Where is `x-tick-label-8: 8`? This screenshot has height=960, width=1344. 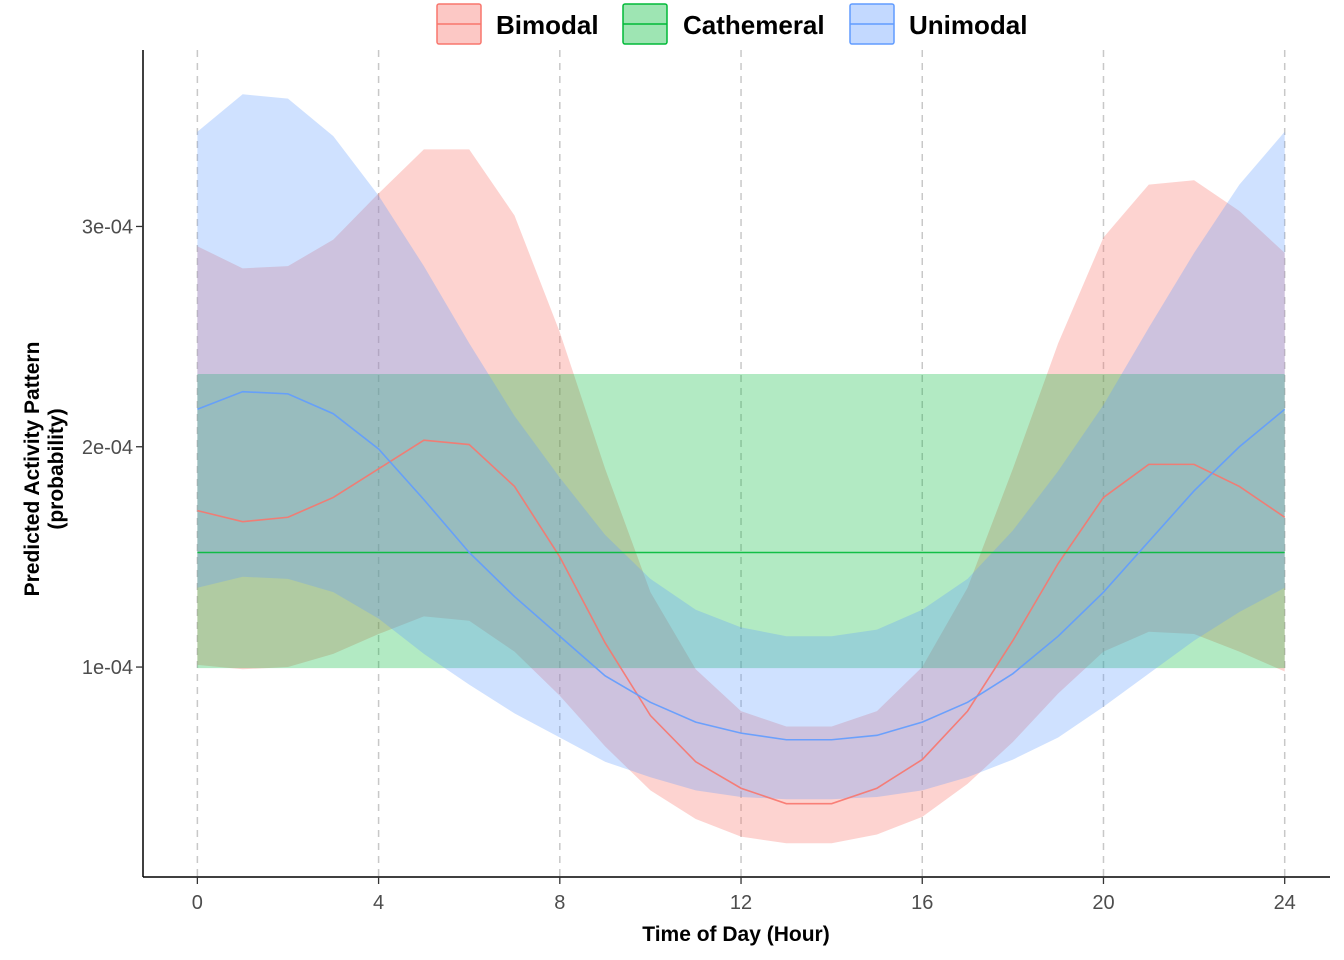
x-tick-label-8: 8 is located at coordinates (559, 903).